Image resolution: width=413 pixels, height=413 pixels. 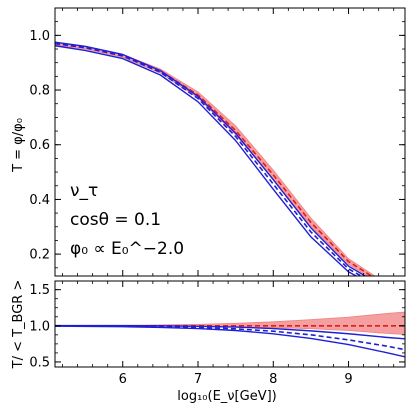 I want to click on bottom-series-1-red-band, so click(x=230, y=323).